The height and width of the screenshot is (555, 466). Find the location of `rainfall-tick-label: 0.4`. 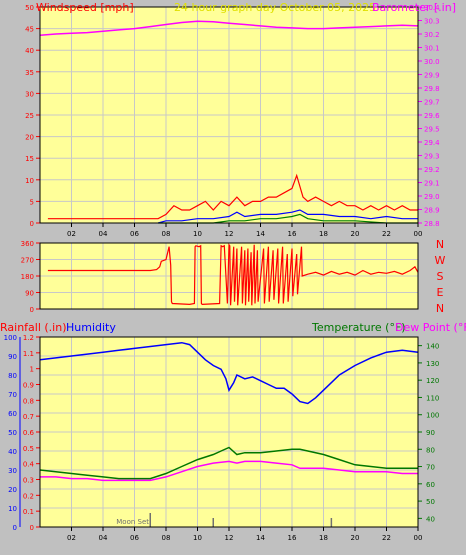

rainfall-tick-label: 0.4 is located at coordinates (29, 465).